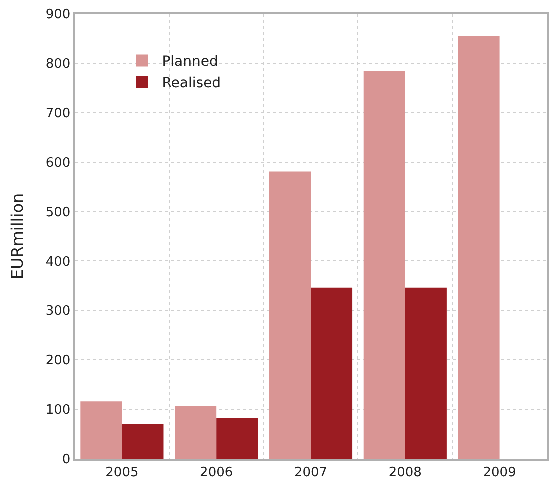 Image resolution: width=557 pixels, height=499 pixels. Describe the element at coordinates (58, 410) in the screenshot. I see `y-tick-label: 100` at that location.